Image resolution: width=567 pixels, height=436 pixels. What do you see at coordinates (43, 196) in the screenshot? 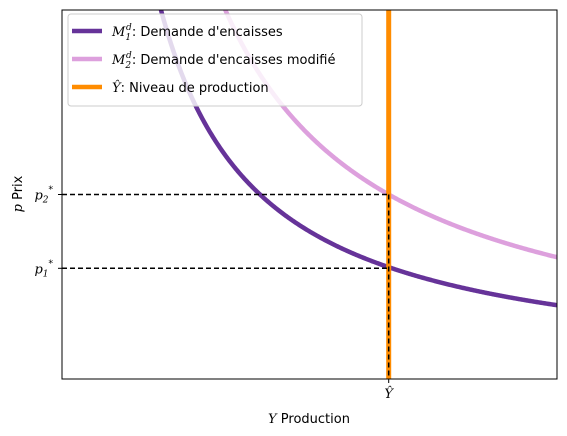
I see `y-tick-label-2: p2*` at bounding box center [43, 196].